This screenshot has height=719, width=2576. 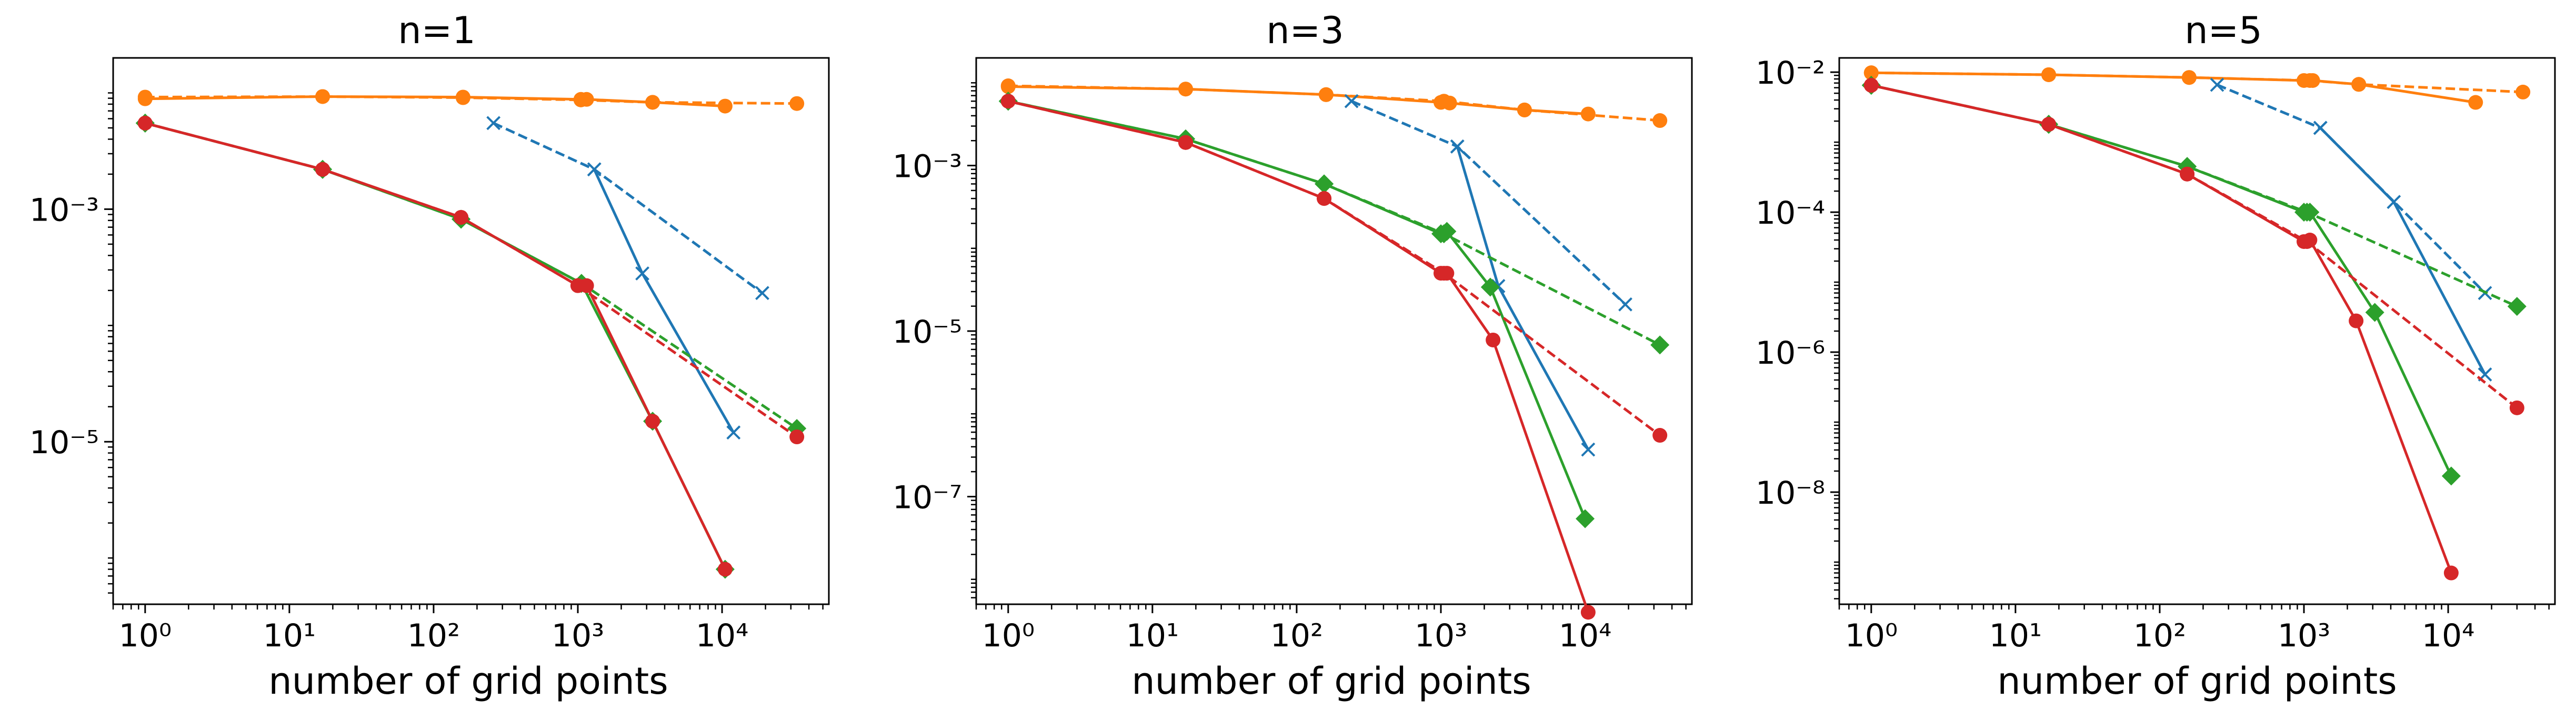 I want to click on y-tick-label: 10⁻⁶, so click(x=1791, y=353).